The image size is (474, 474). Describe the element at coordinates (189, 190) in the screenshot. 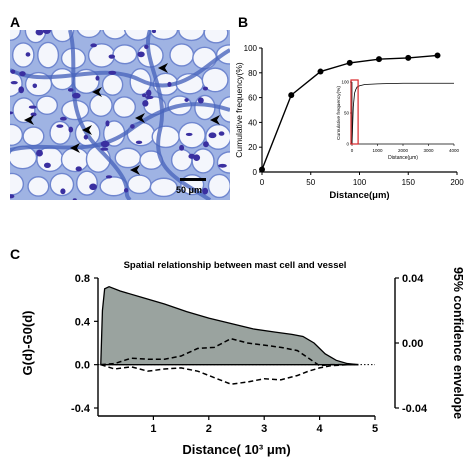

I see `scale-bar-label: 50 μm` at that location.